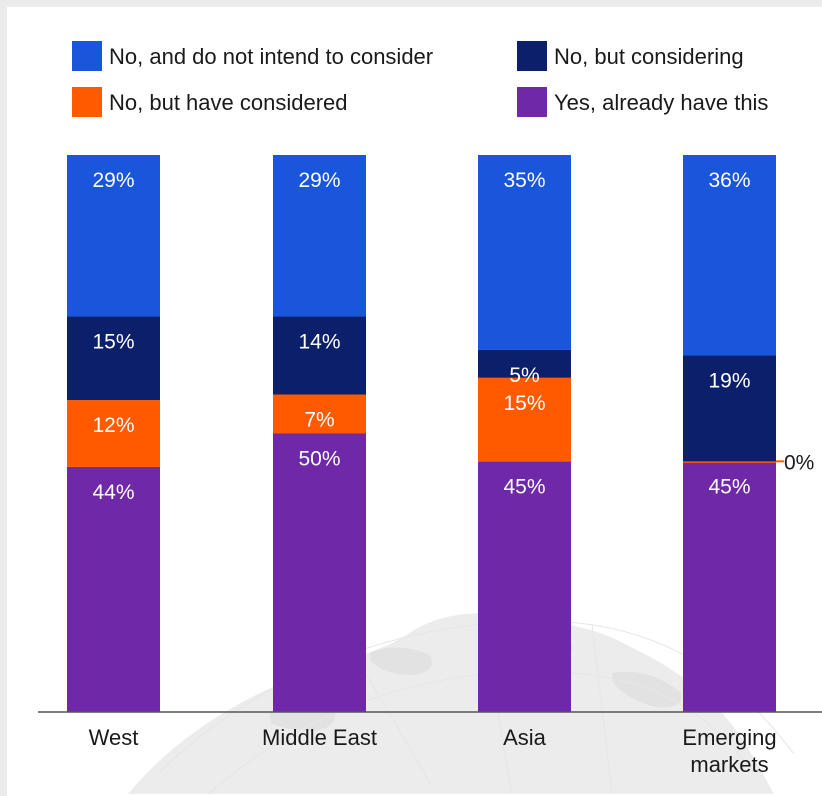  Describe the element at coordinates (799, 462) in the screenshot. I see `value-label: 0%` at that location.